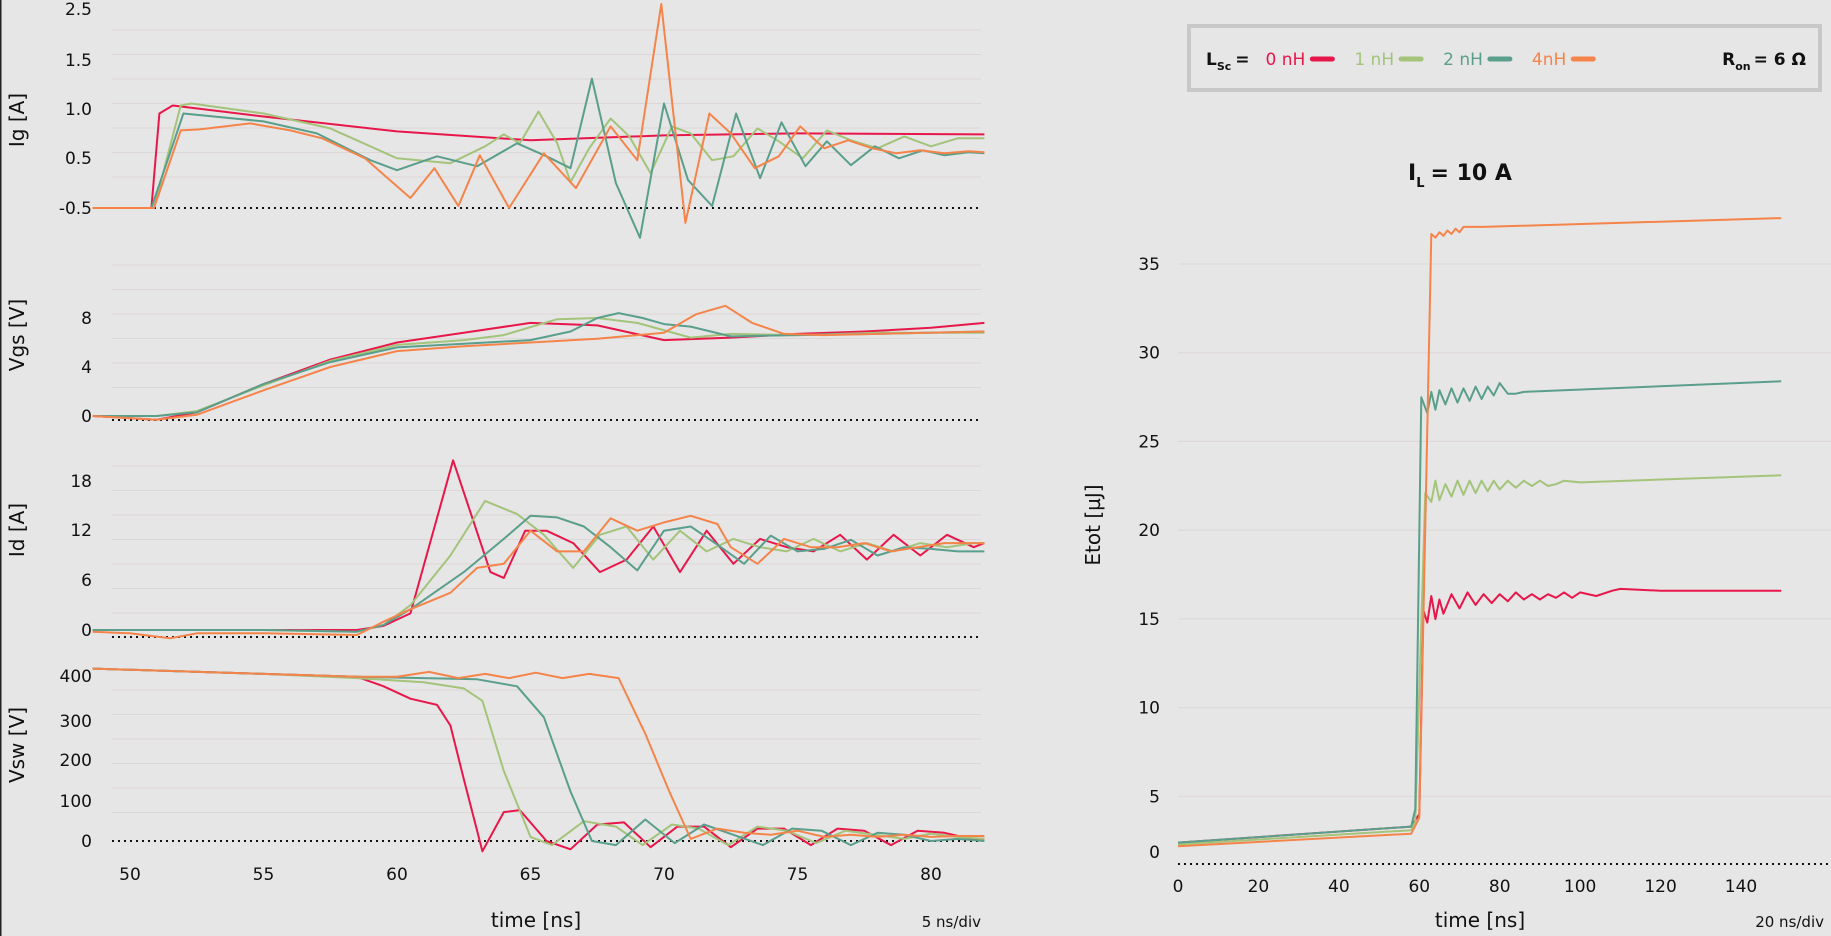  I want to click on y-tick-label: 20, so click(1149, 531).